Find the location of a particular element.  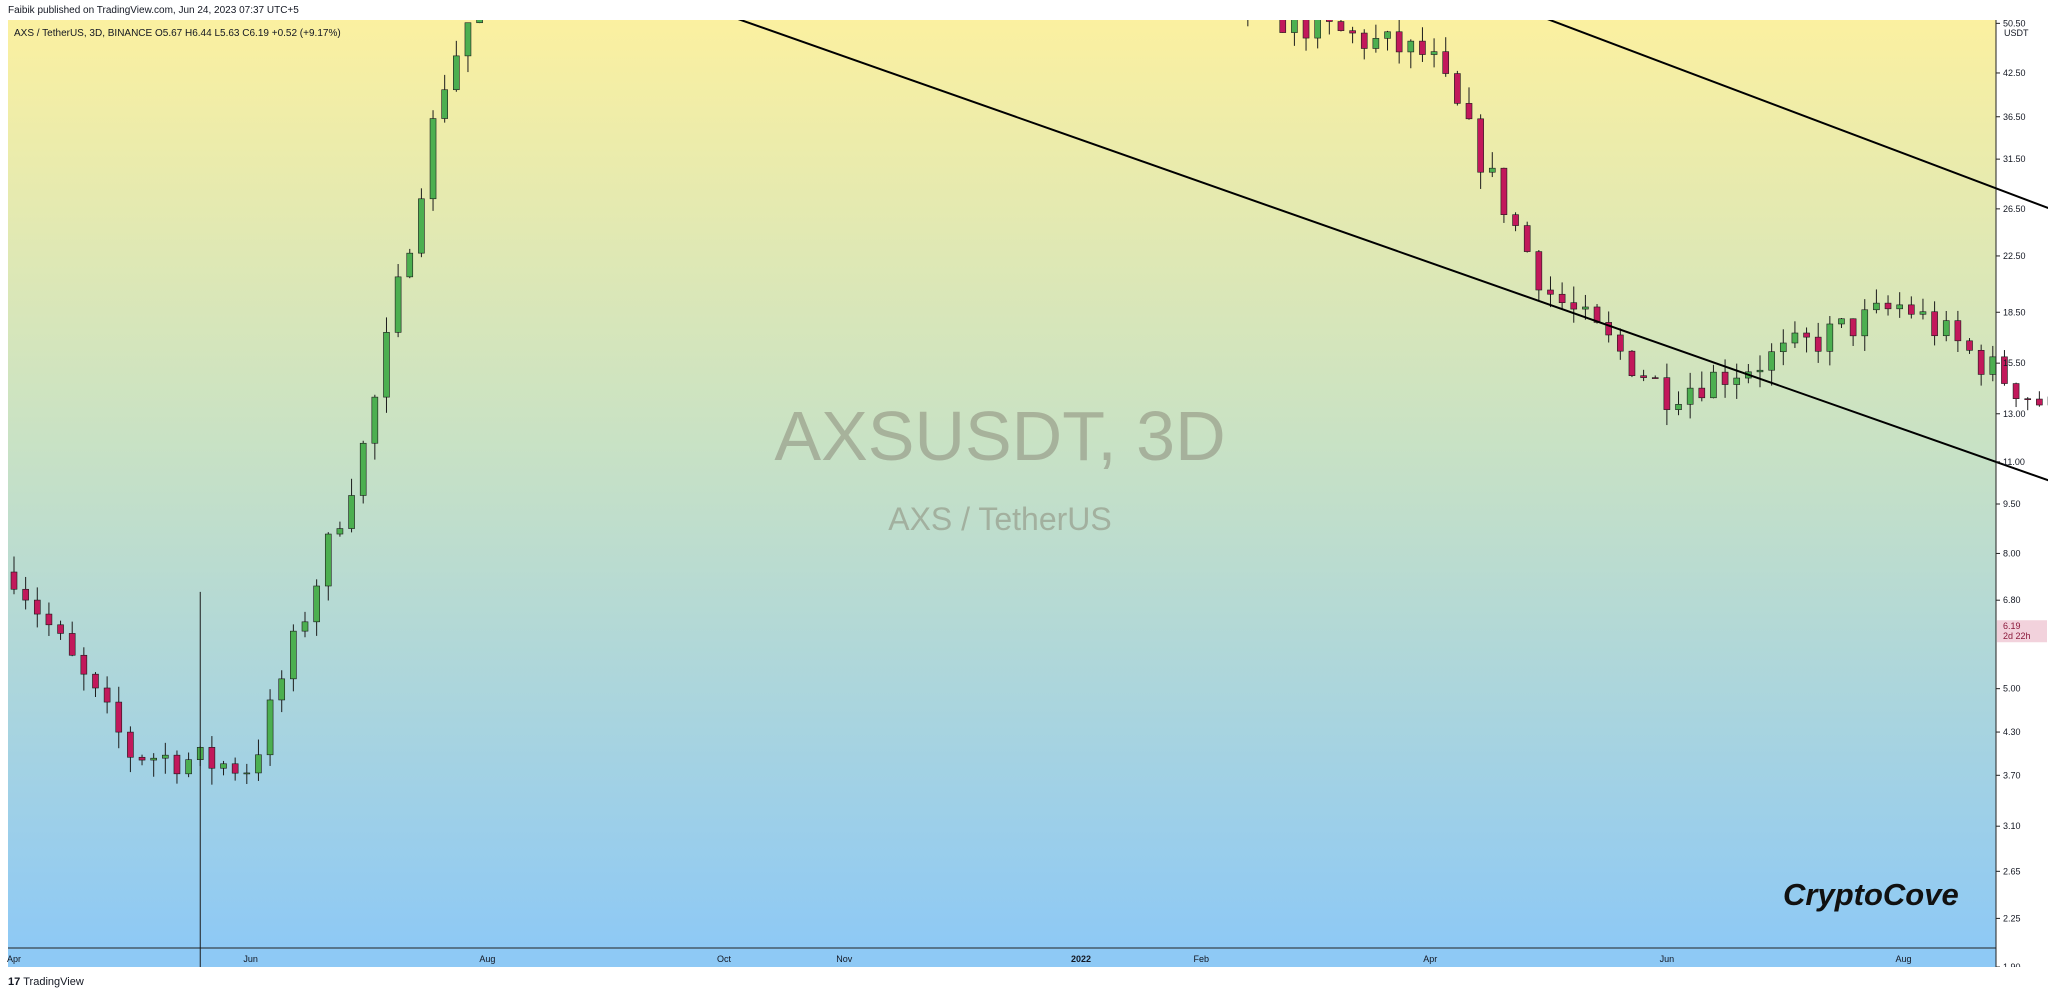

price-tick-label: 6.80 is located at coordinates (2012, 600).